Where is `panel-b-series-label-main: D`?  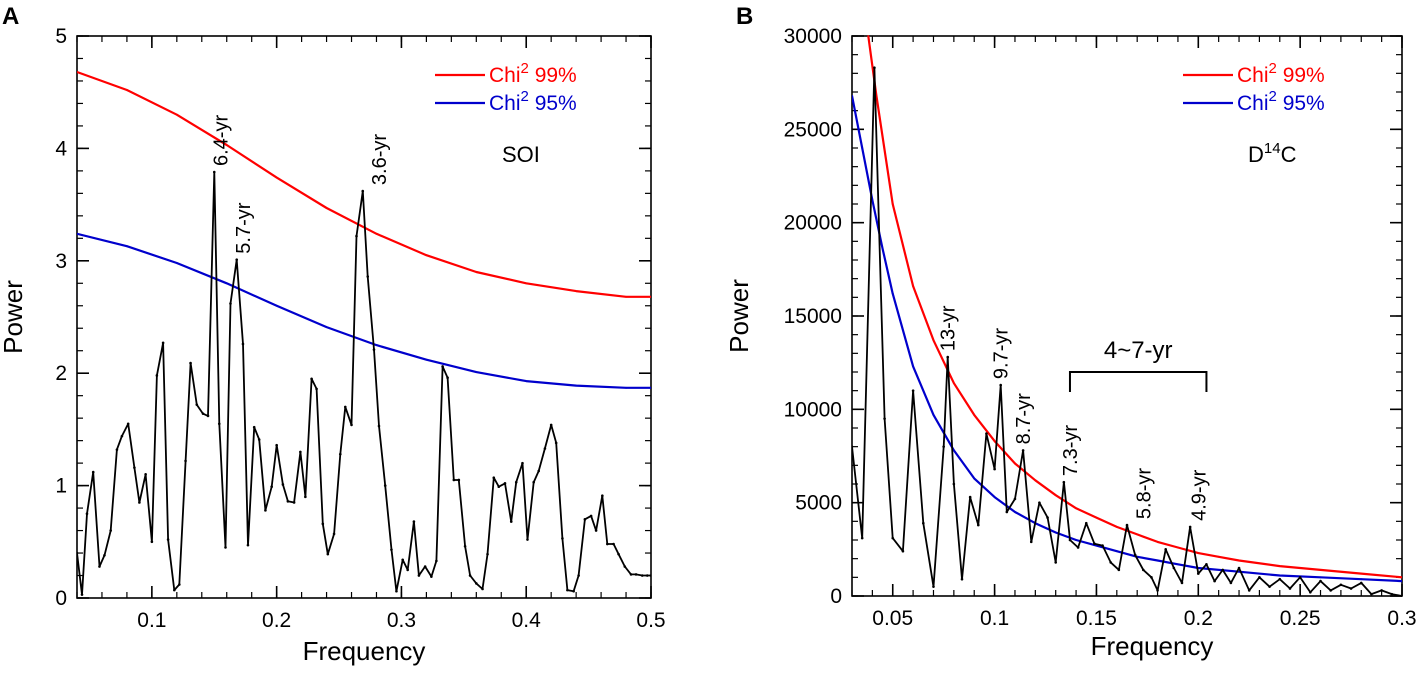
panel-b-series-label-main: D is located at coordinates (1256, 154).